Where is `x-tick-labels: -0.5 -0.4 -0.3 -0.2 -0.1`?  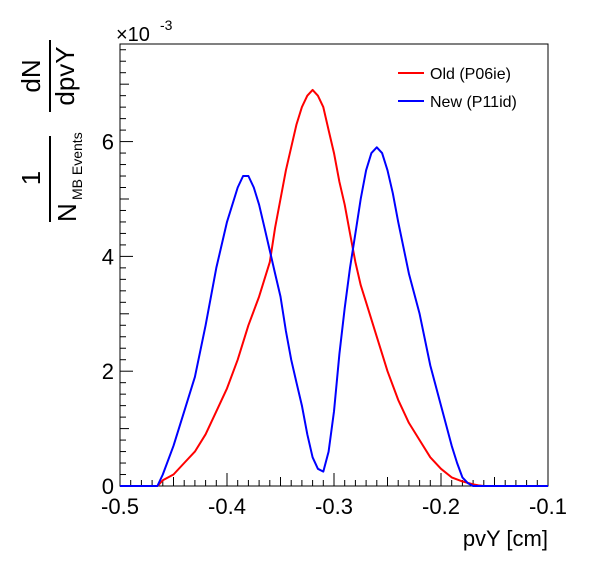
x-tick-labels: -0.5 -0.4 -0.3 -0.2 -0.1 is located at coordinates (334, 506).